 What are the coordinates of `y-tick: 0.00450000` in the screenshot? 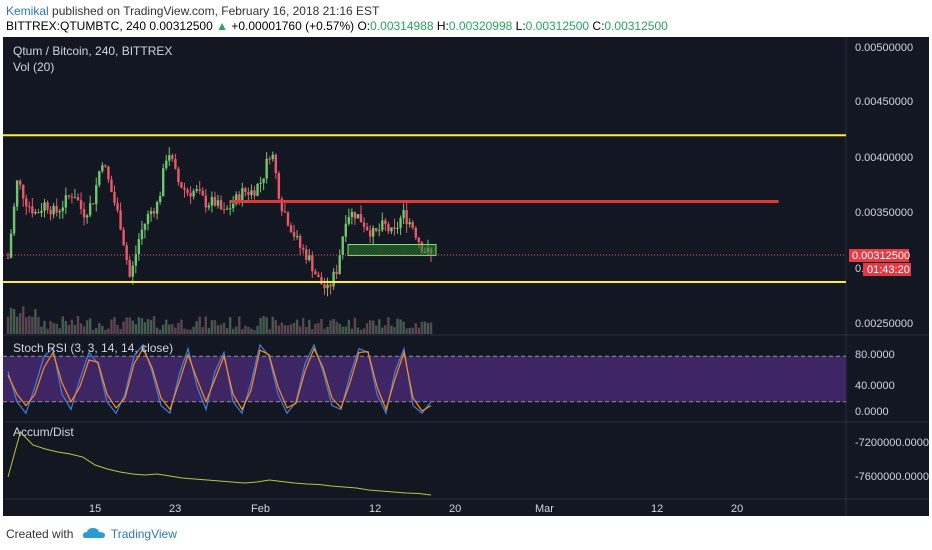 It's located at (884, 102).